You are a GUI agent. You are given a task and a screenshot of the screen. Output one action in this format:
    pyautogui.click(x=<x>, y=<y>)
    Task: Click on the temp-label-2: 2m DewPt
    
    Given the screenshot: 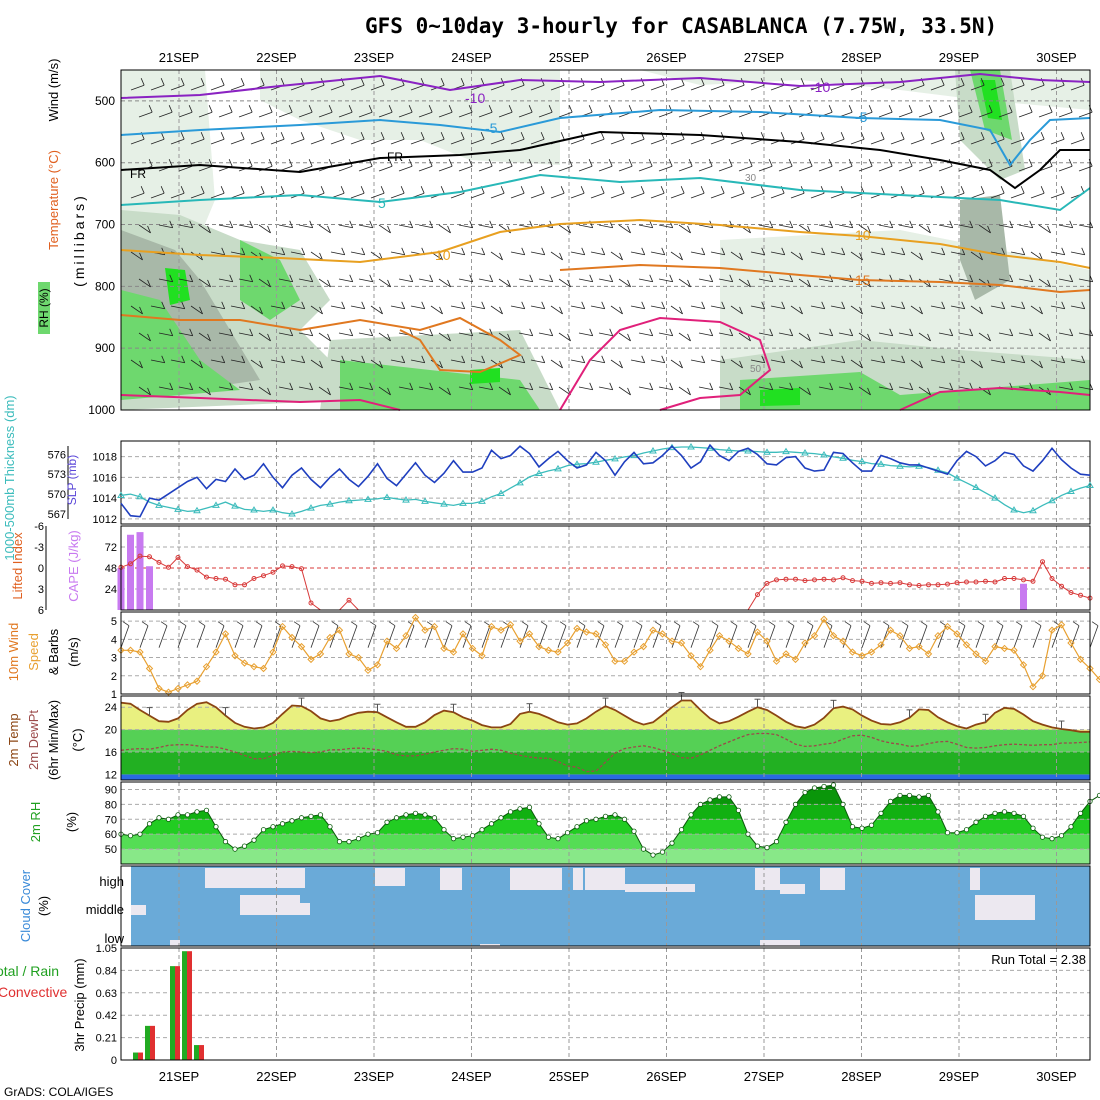 What is the action you would take?
    pyautogui.click(x=33, y=740)
    